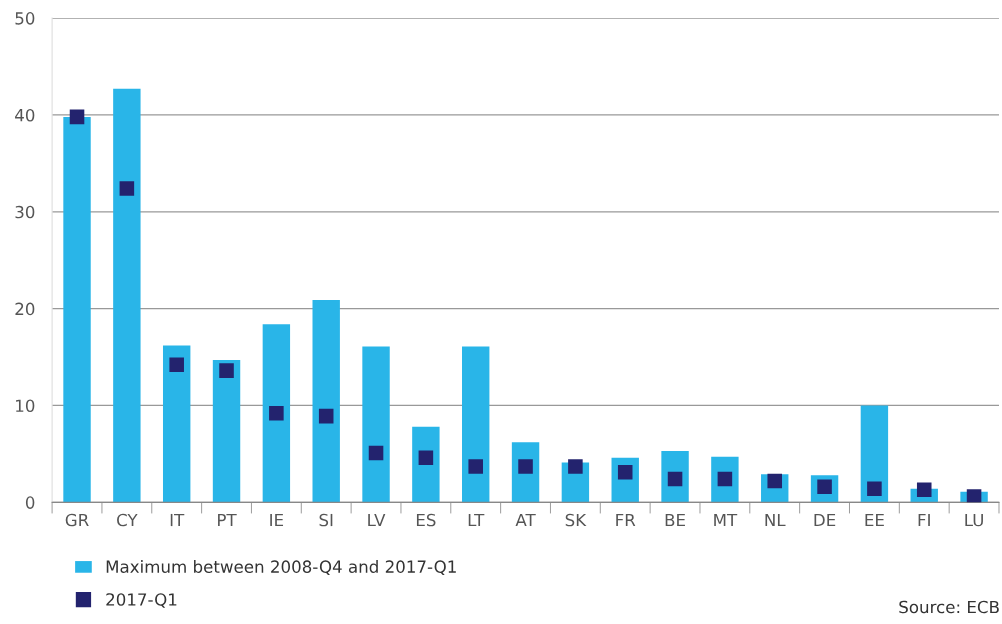 The width and height of the screenshot is (1002, 624). Describe the element at coordinates (924, 520) in the screenshot. I see `x-tick-label: FI` at that location.